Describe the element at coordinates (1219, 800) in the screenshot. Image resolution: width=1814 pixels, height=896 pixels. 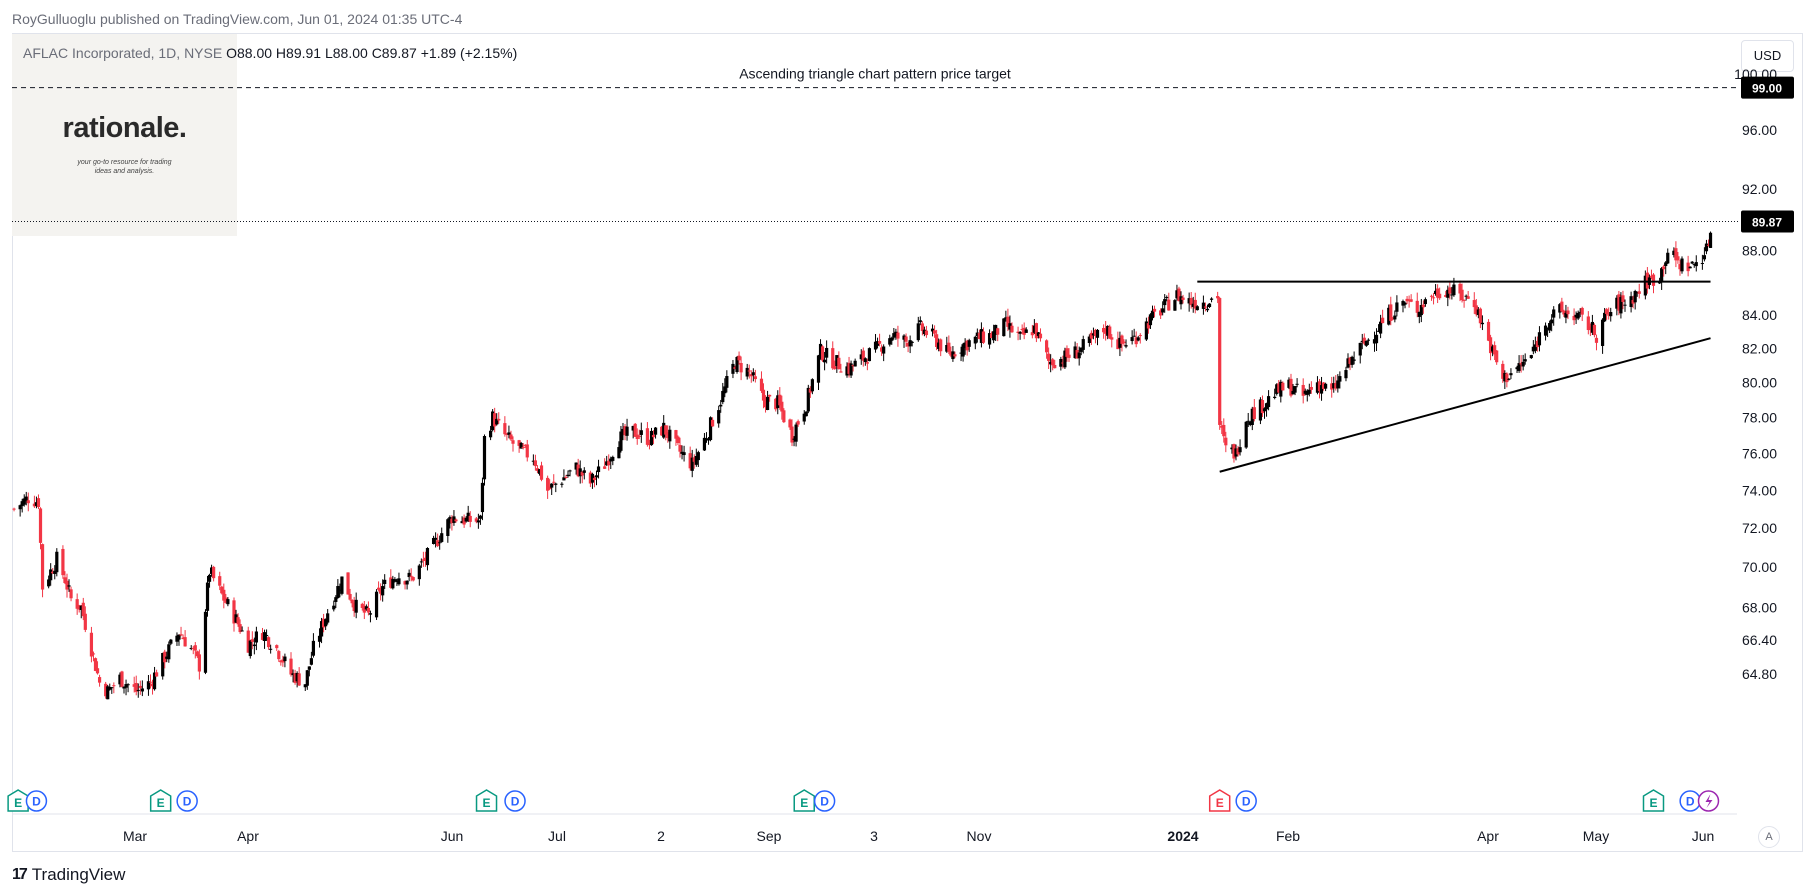
I see `upcoming-earnings-icon: E` at that location.